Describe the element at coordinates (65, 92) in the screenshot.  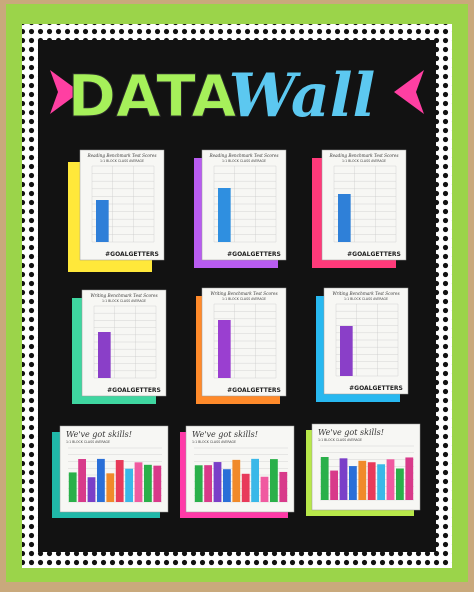
I see `left-arrow` at that location.